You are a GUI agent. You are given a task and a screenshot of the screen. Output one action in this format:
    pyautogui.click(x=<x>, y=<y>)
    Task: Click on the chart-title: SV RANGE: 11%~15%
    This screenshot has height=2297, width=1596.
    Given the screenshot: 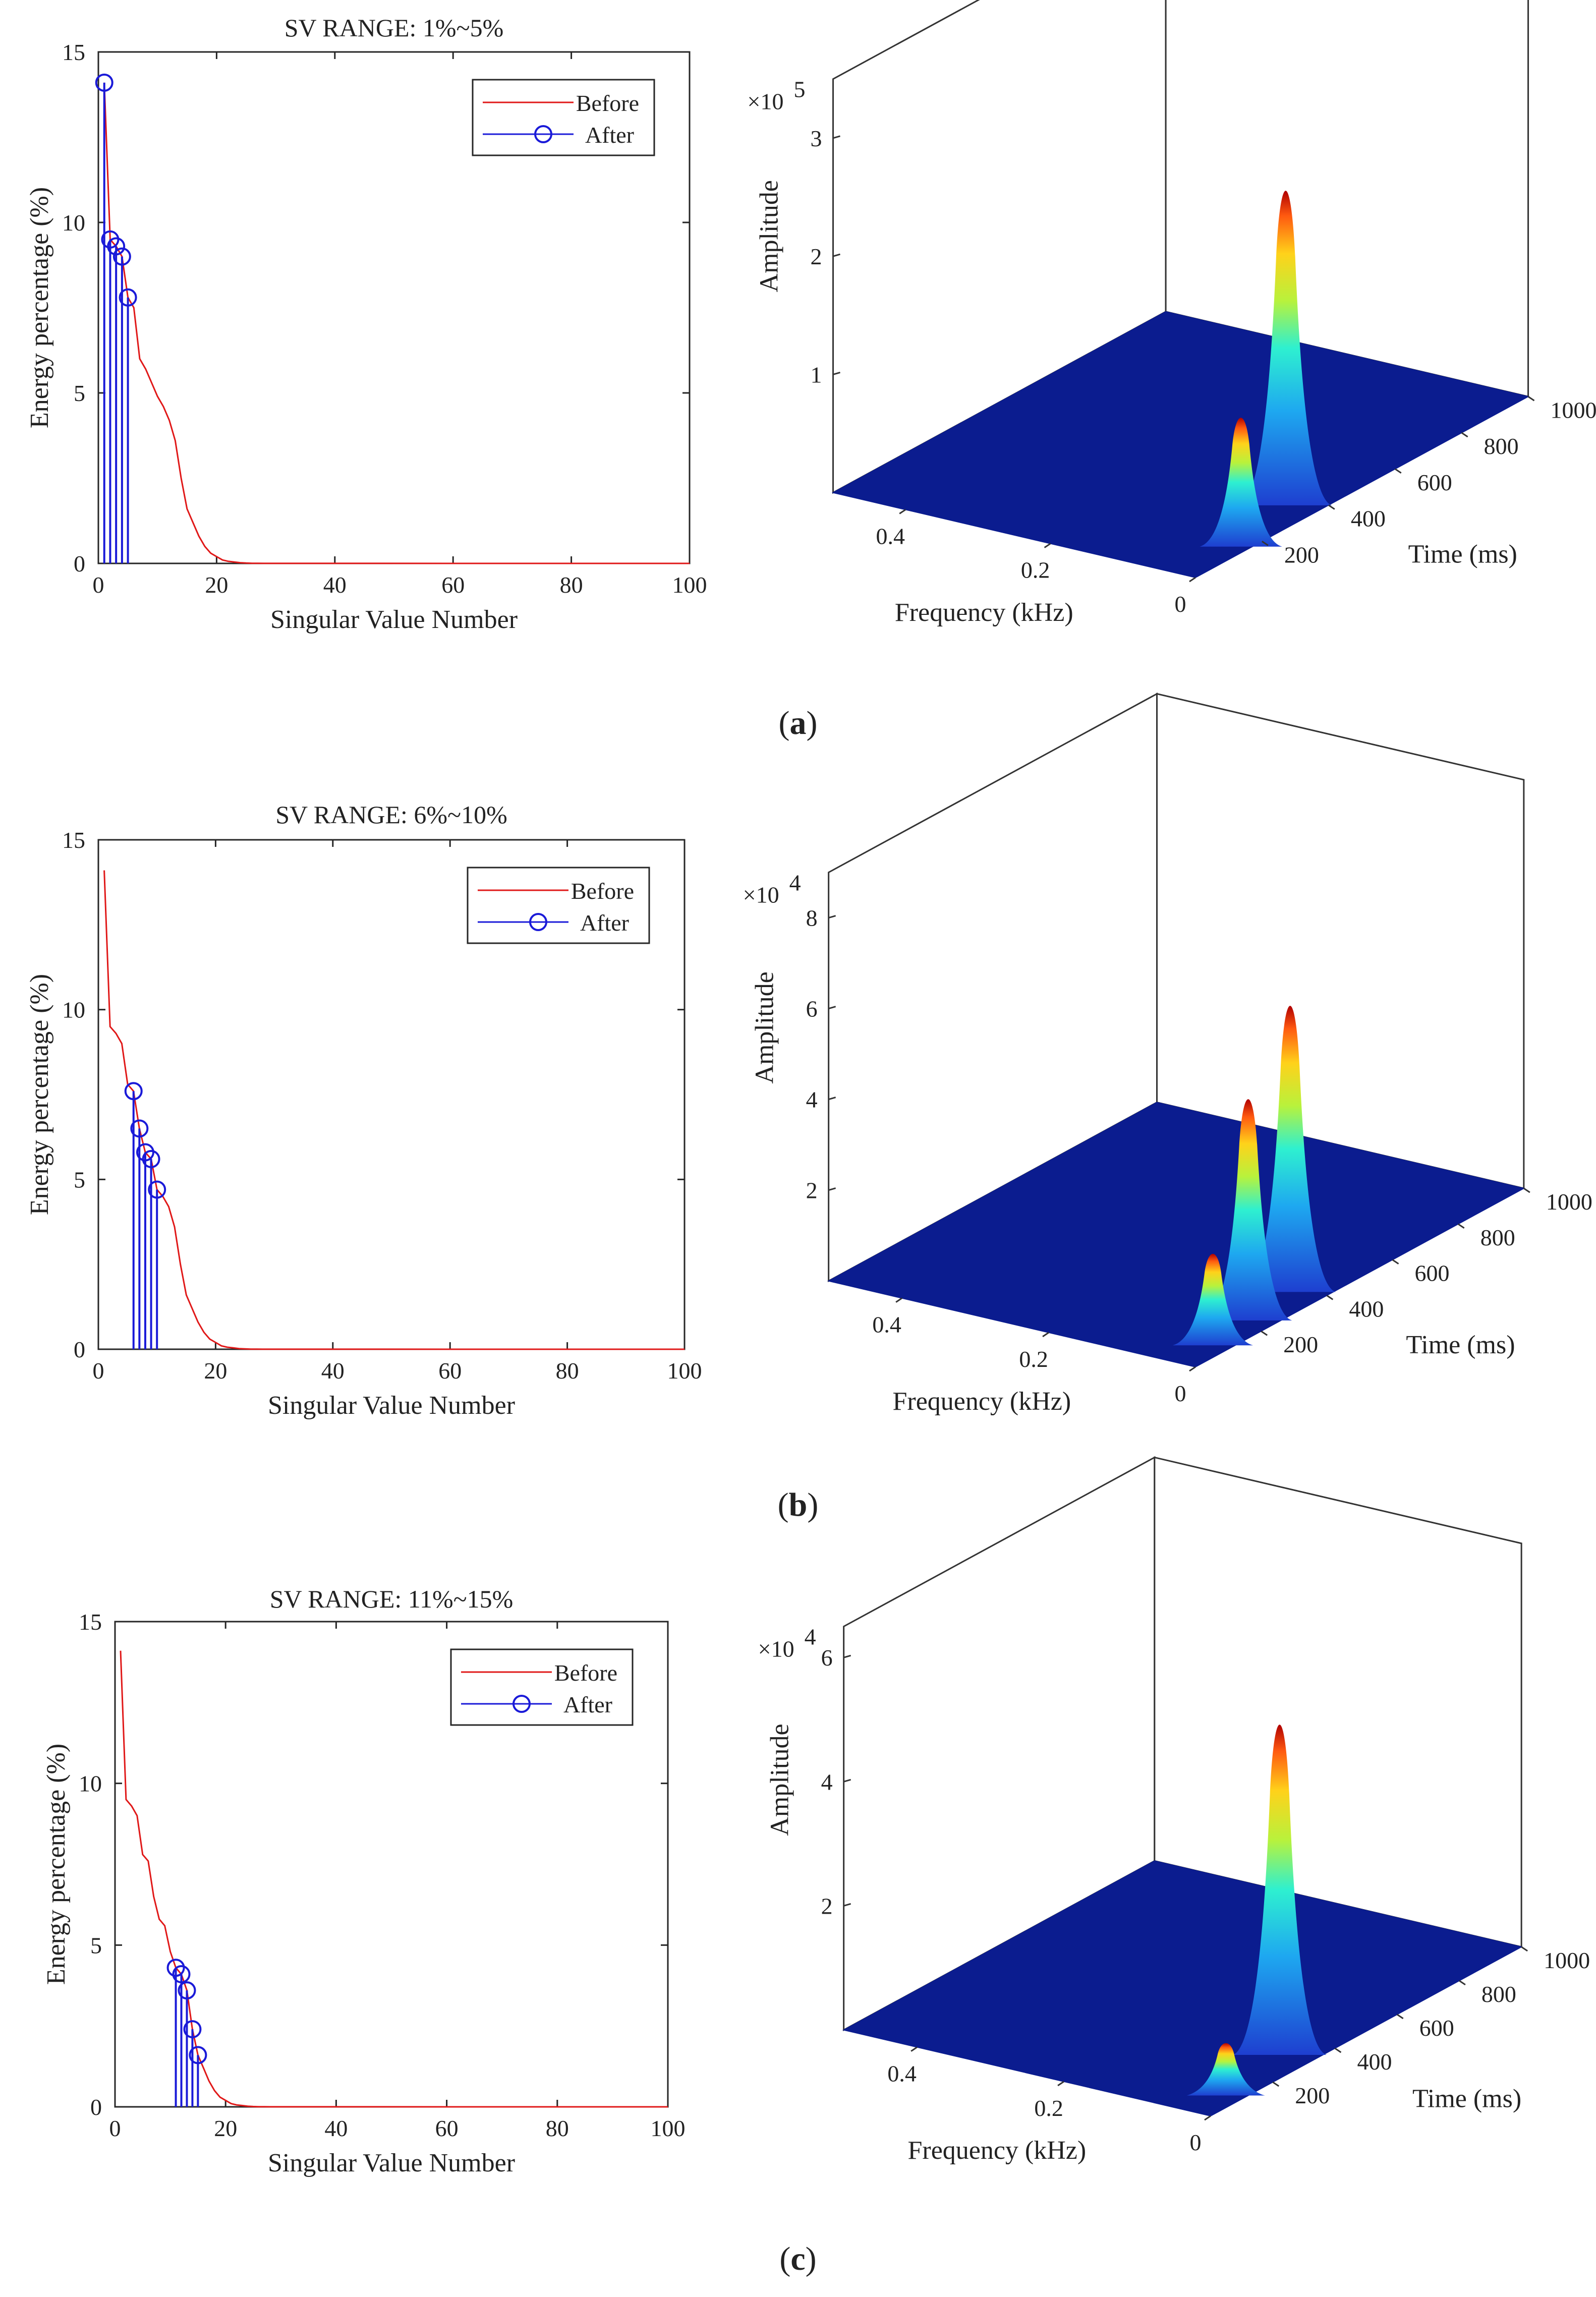 What is the action you would take?
    pyautogui.click(x=392, y=1599)
    